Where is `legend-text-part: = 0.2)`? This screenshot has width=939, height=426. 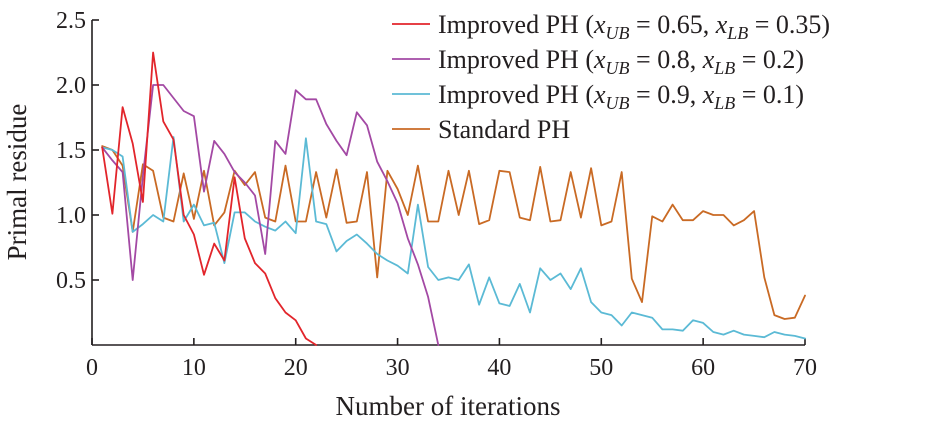
legend-text-part: = 0.2) is located at coordinates (769, 59).